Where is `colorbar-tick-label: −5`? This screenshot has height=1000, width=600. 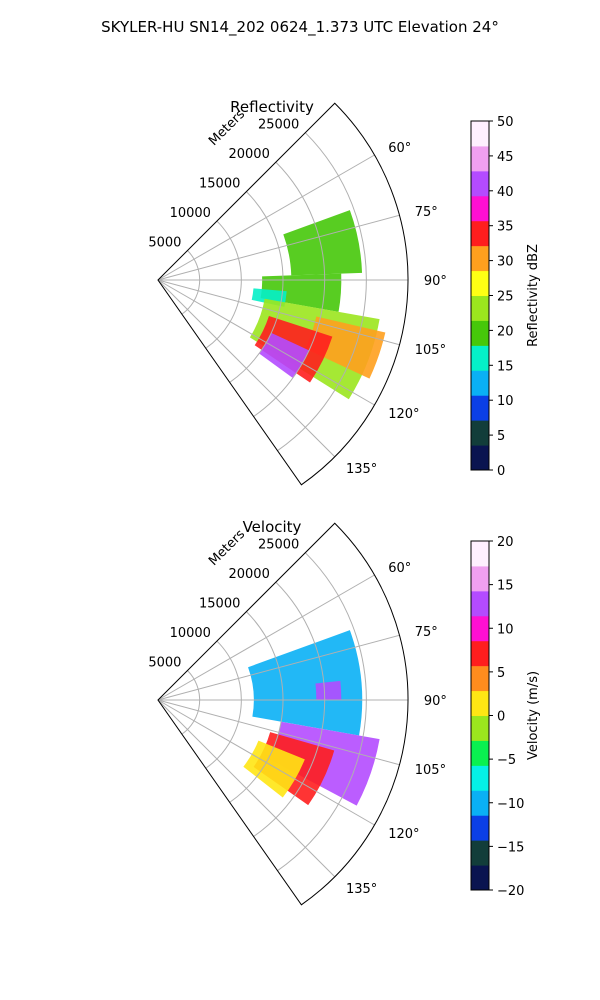
colorbar-tick-label: −5 is located at coordinates (506, 760).